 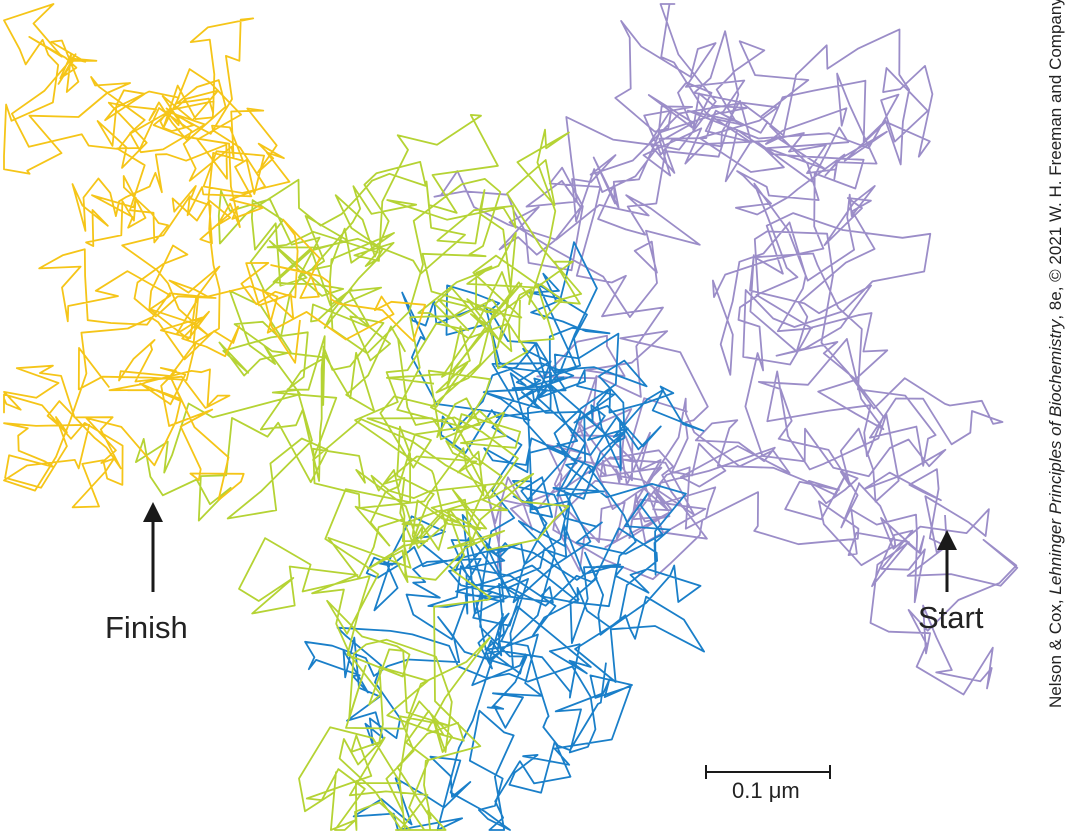 I want to click on scale-bar-label: 0.1 μm, so click(x=766, y=790).